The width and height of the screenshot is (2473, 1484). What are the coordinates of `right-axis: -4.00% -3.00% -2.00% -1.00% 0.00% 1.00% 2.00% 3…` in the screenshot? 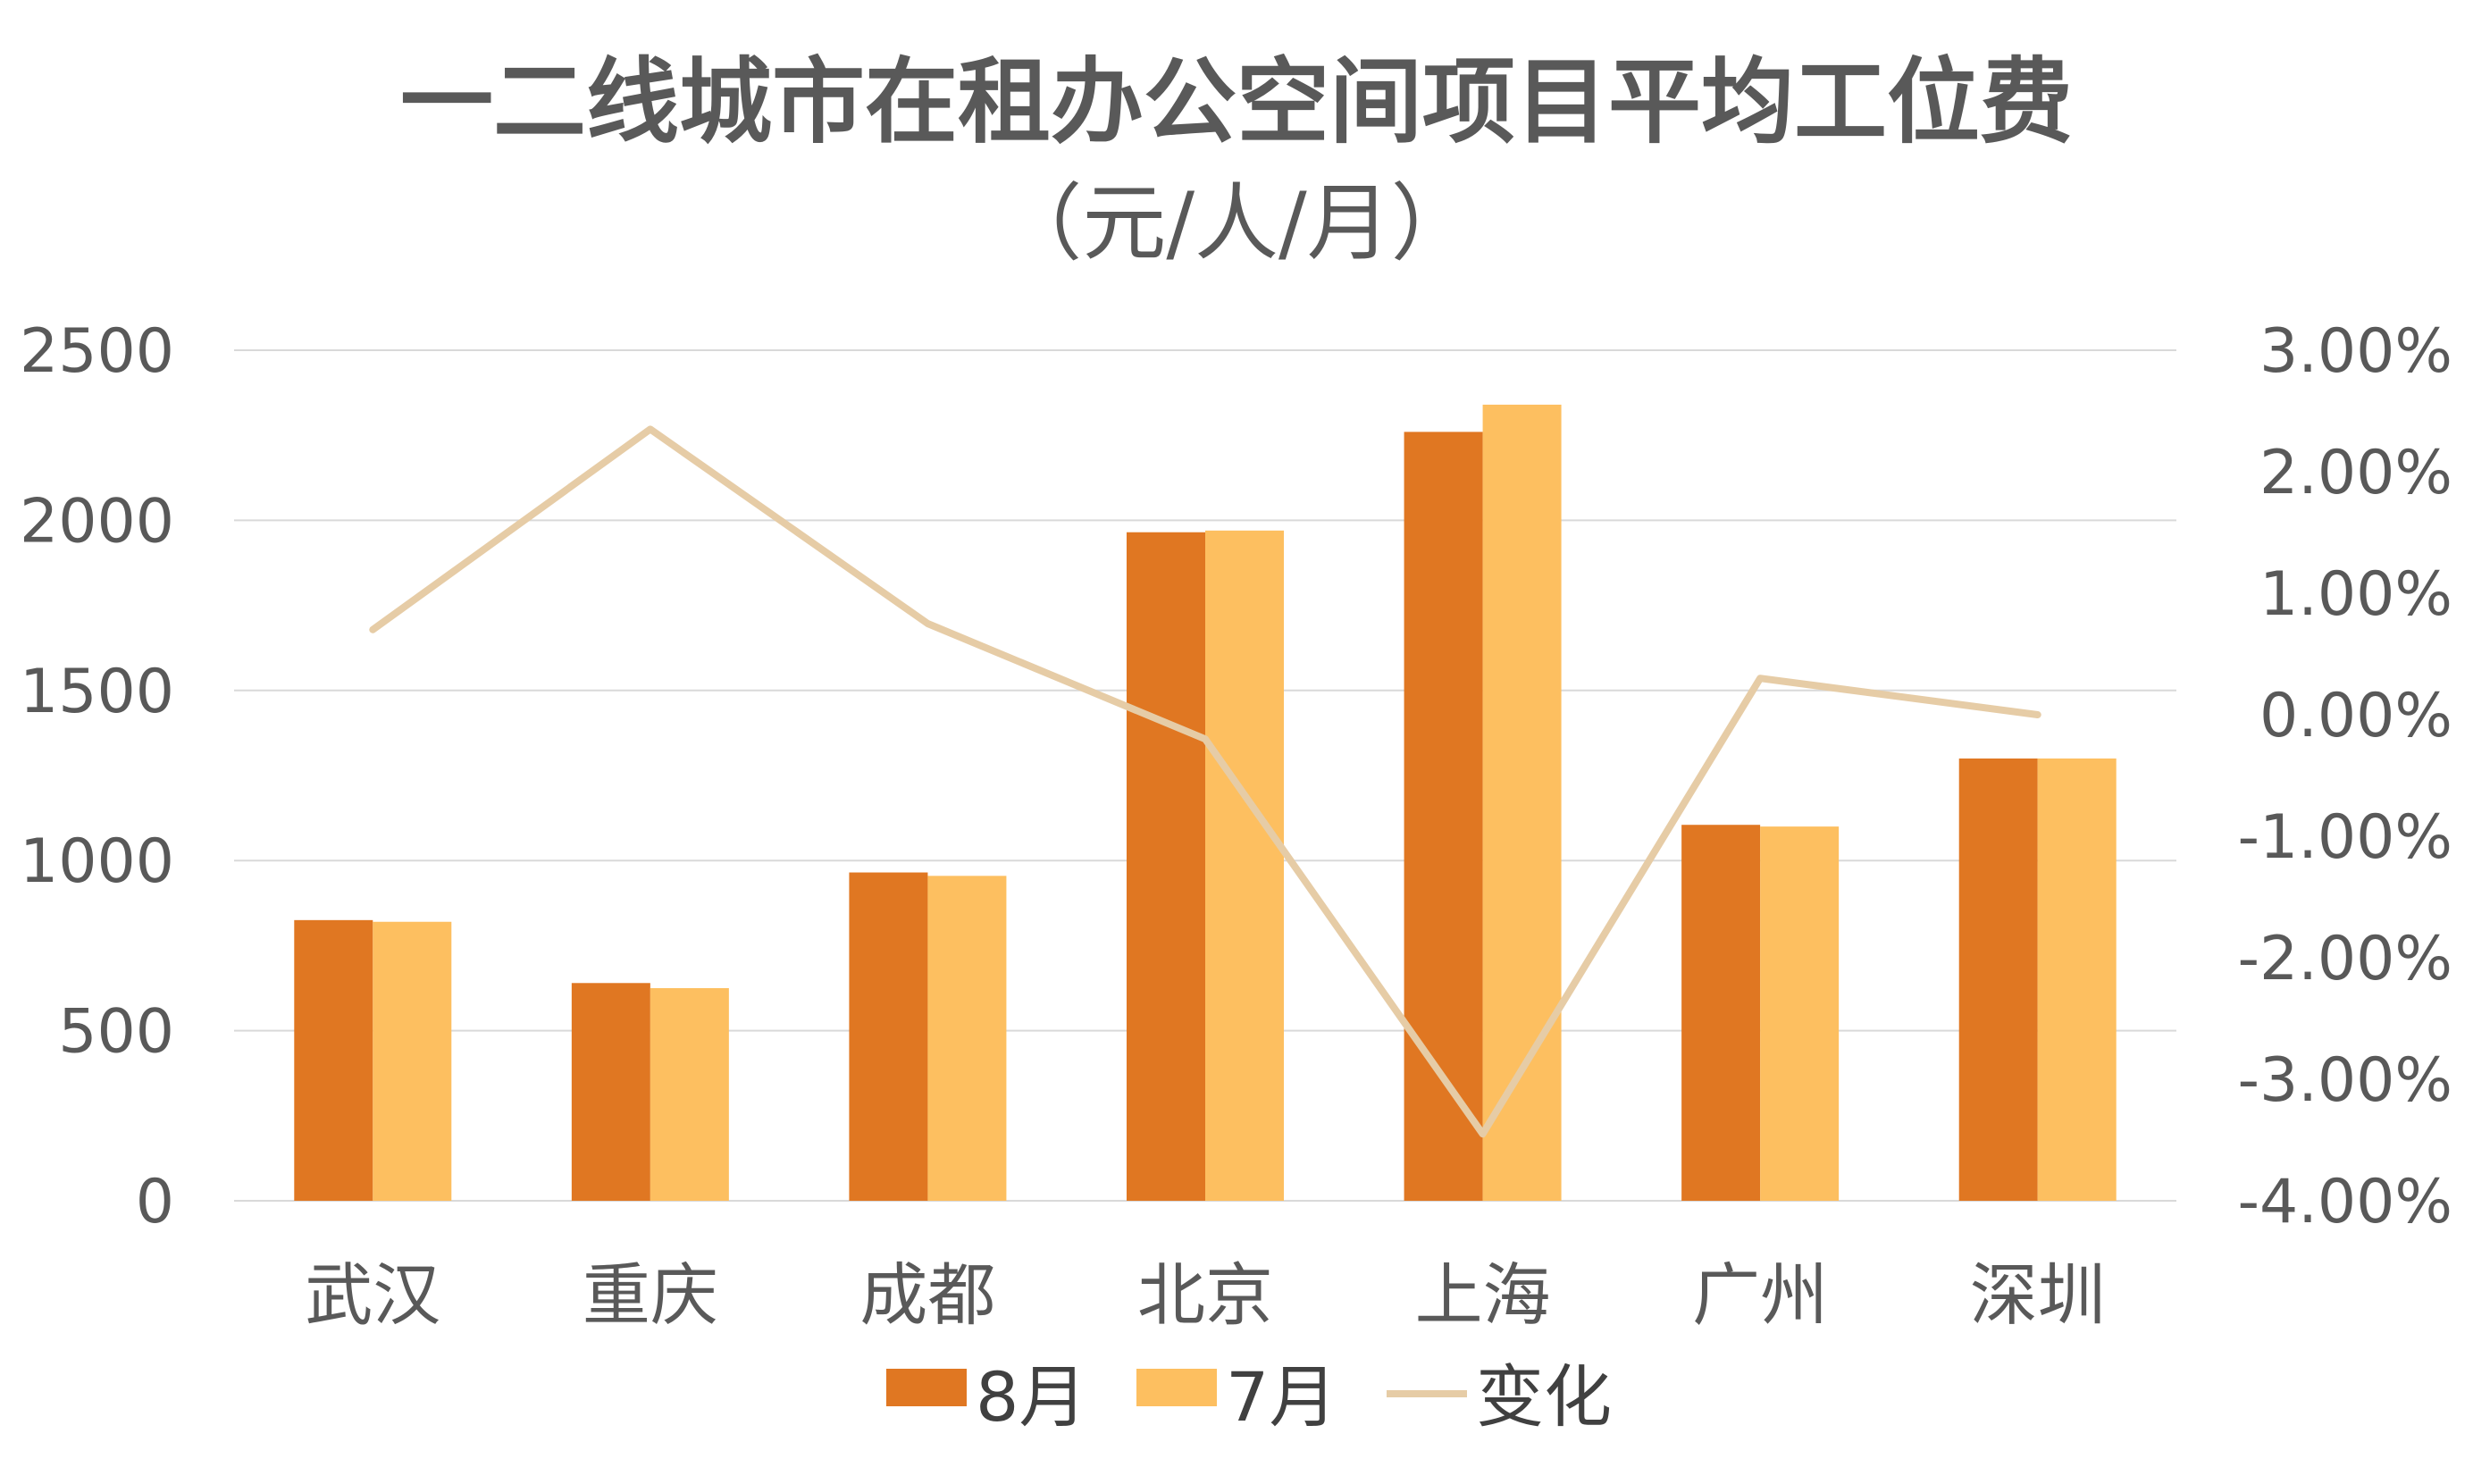 It's located at (2344, 777).